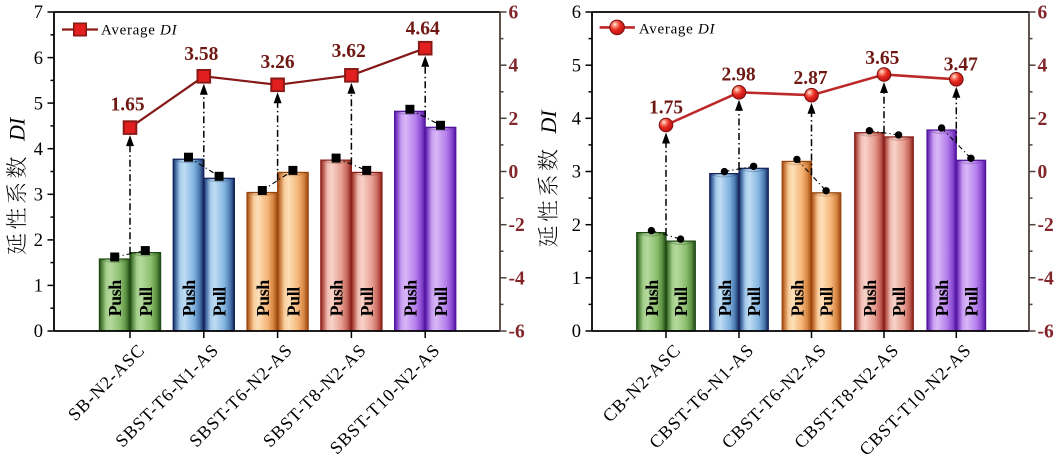  Describe the element at coordinates (127, 105) in the screenshot. I see `svg-text: 1.65` at that location.